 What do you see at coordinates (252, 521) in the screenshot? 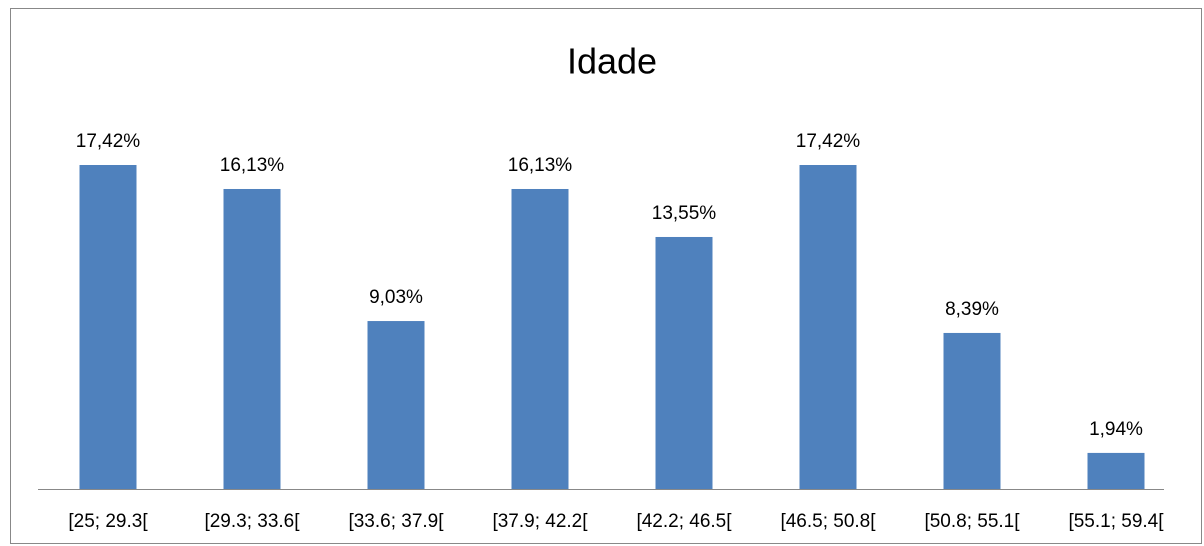
I see `x-tick-label: [29.3; 33.6[` at bounding box center [252, 521].